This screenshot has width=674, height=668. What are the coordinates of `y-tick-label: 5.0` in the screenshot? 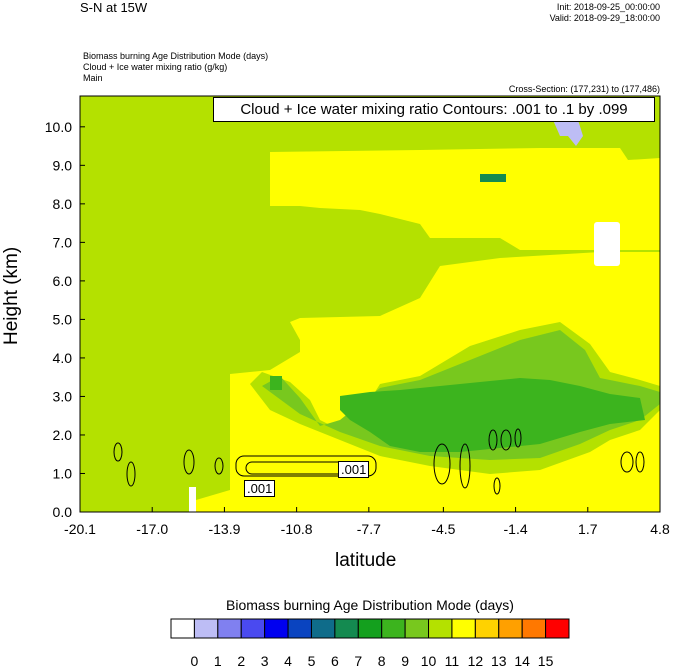 It's located at (63, 319).